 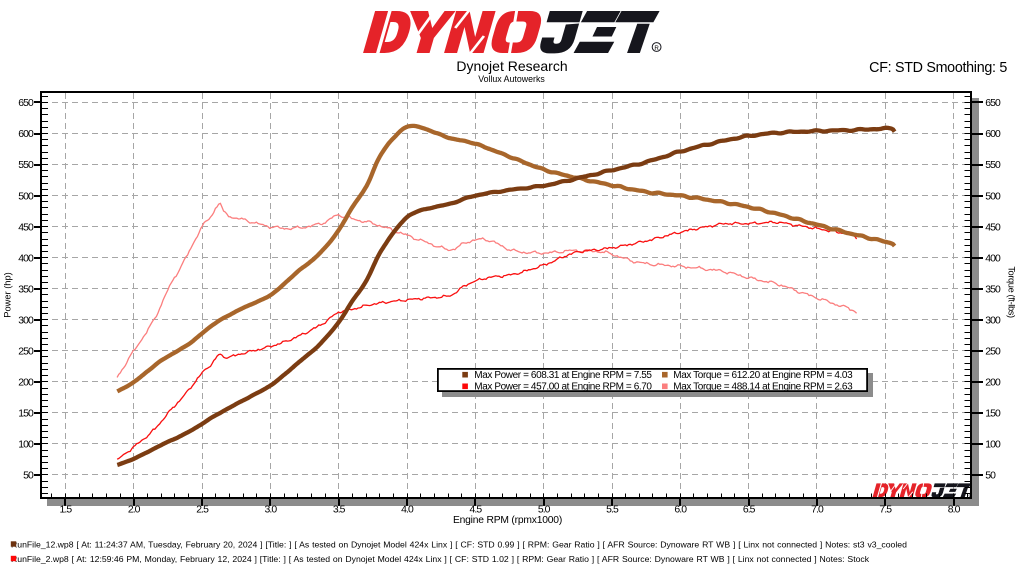 I want to click on svg-text:Max Power = 457.00 at Engine R: Max Power = 457.00 at Engine RPM = 6.70, so click(x=563, y=387).